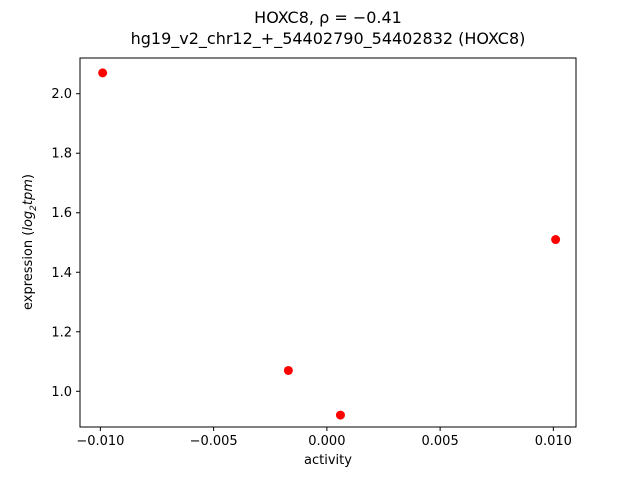 Image resolution: width=640 pixels, height=480 pixels. Describe the element at coordinates (553, 441) in the screenshot. I see `x-tick-label: 0.010` at that location.